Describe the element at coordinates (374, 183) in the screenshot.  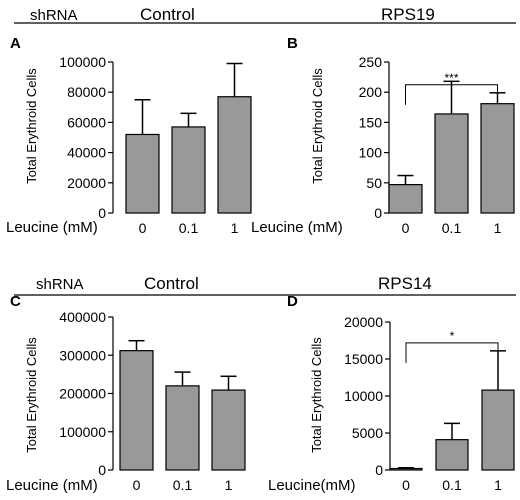
I see `y-tick-label: 50` at that location.